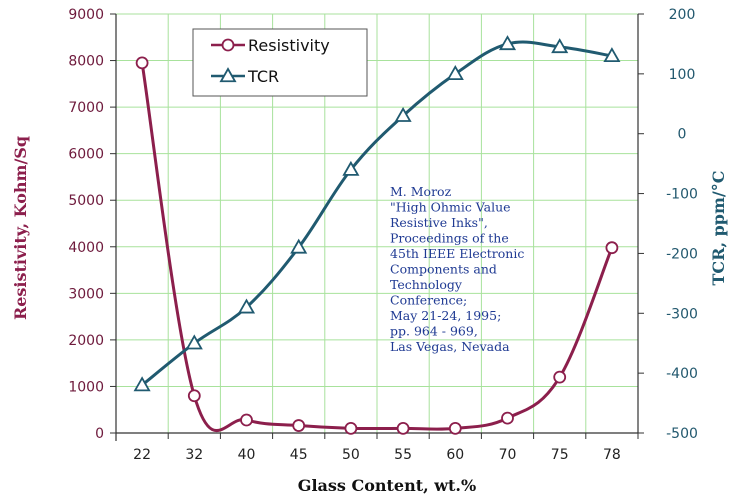 The height and width of the screenshot is (499, 734). I want to click on annotation-line: Technology, so click(426, 284).